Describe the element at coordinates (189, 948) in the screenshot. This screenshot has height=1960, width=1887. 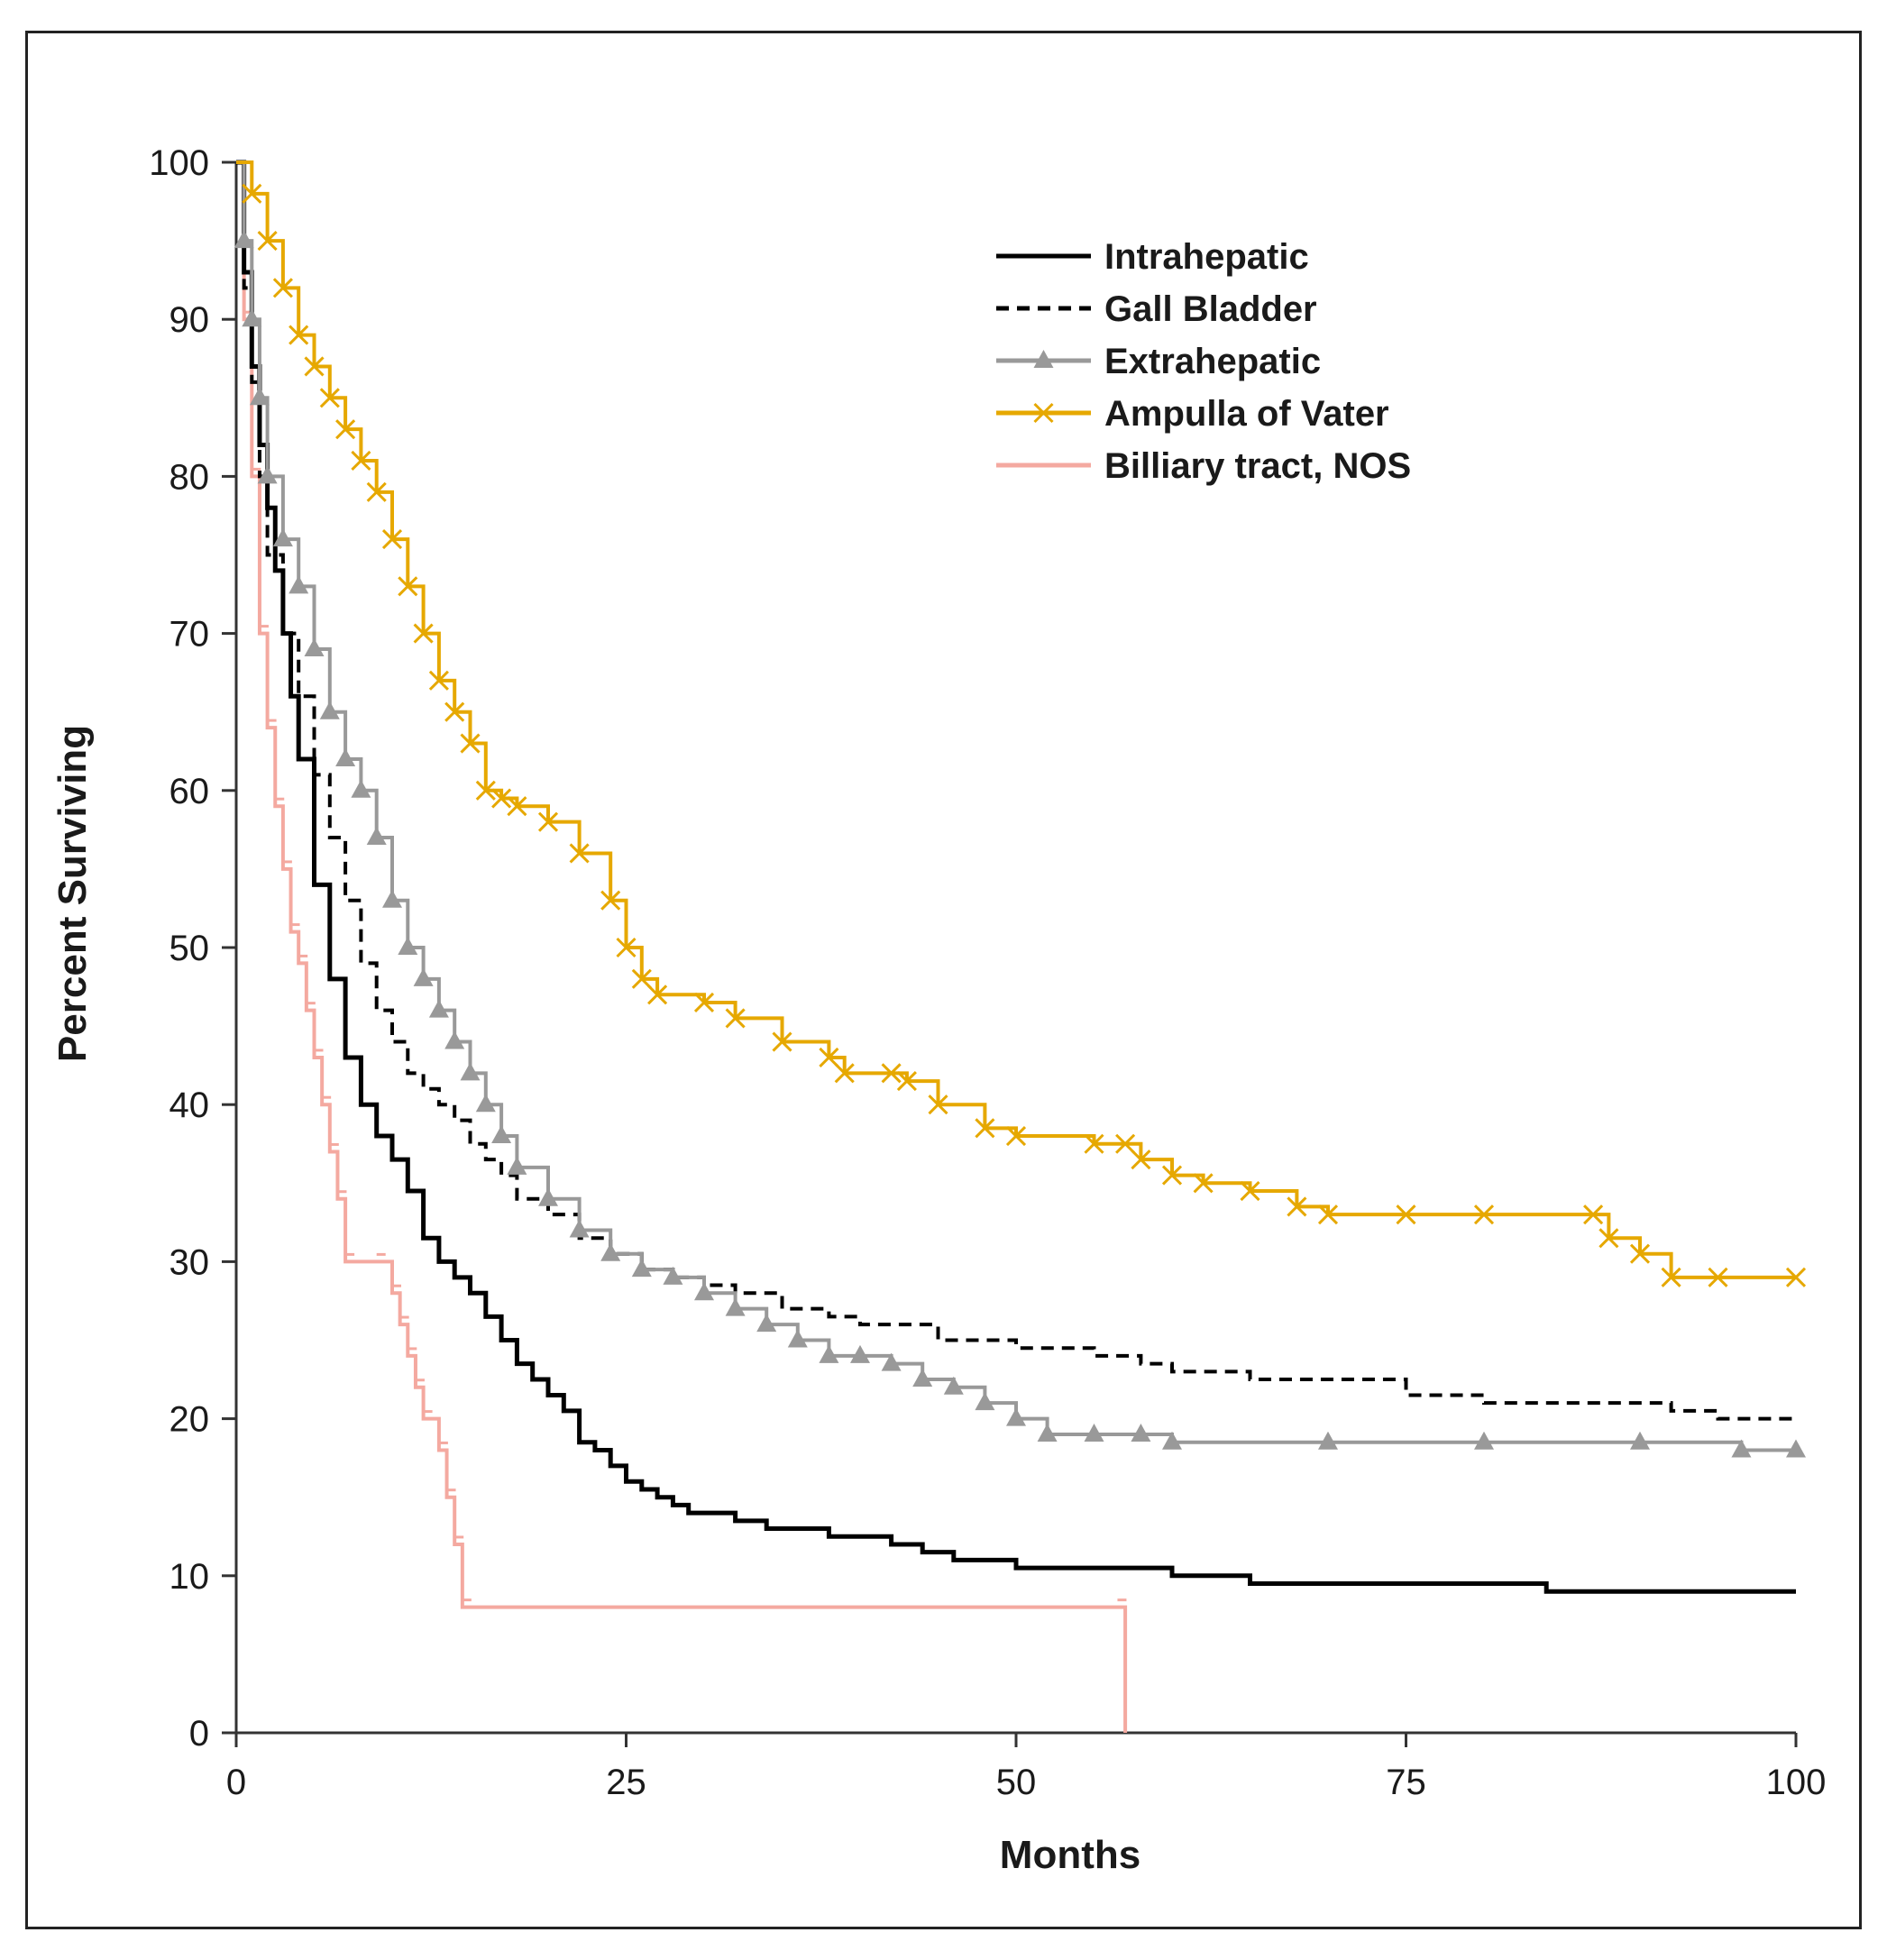
I see `y-tick-label: 50` at that location.